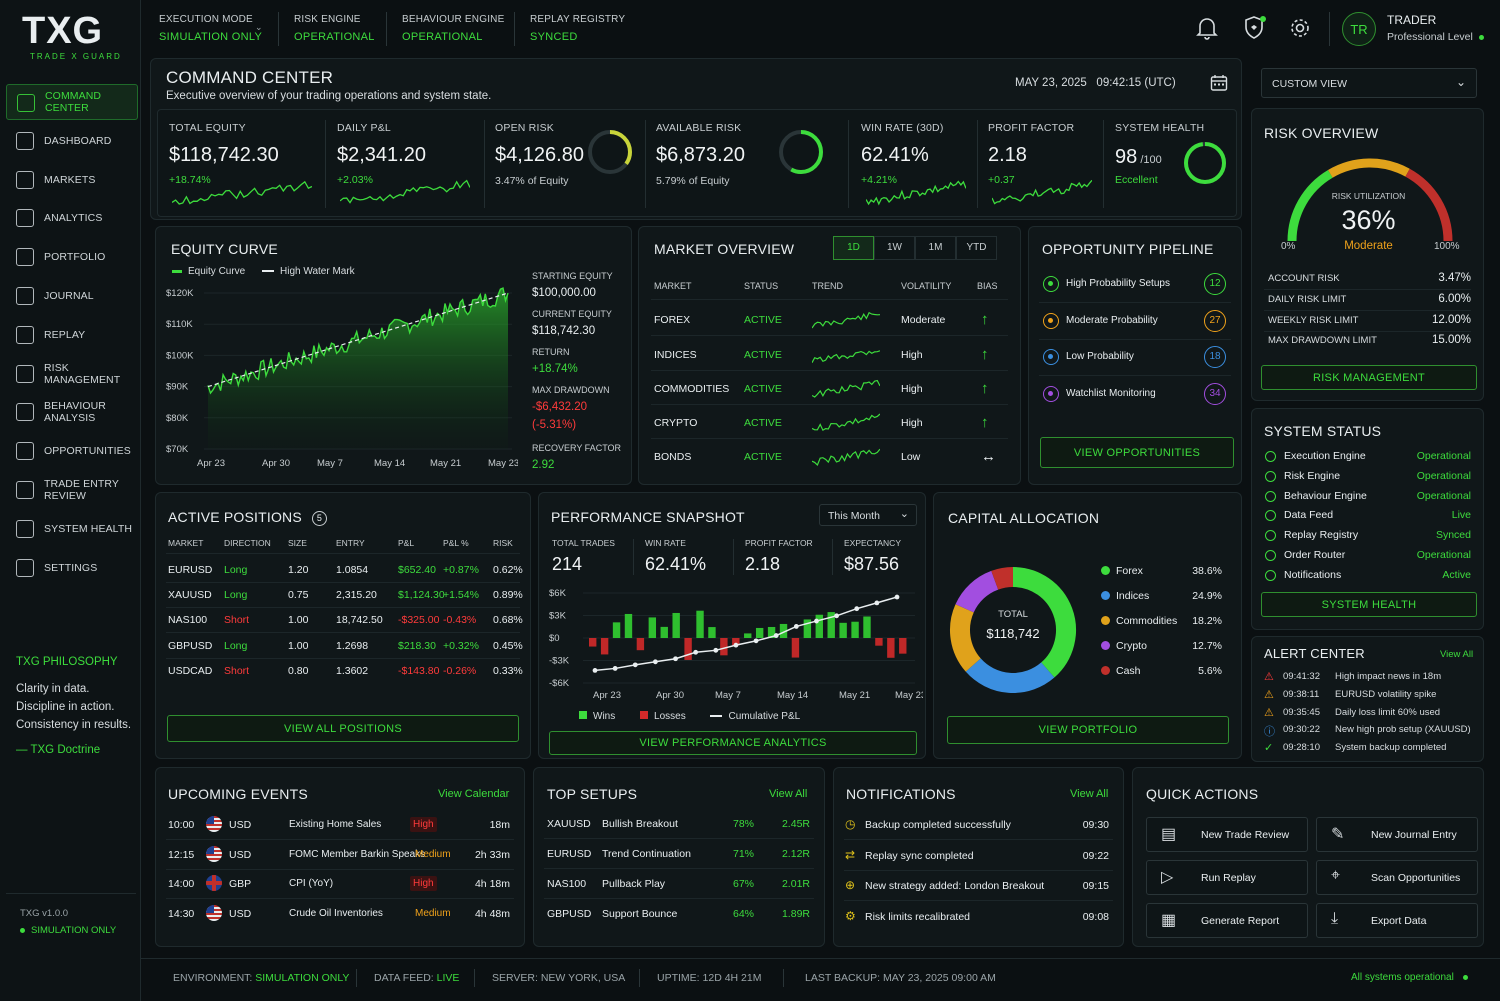 Image resolution: width=1500 pixels, height=1001 pixels. What do you see at coordinates (919, 855) in the screenshot?
I see `notification-text: Replay sync completed` at bounding box center [919, 855].